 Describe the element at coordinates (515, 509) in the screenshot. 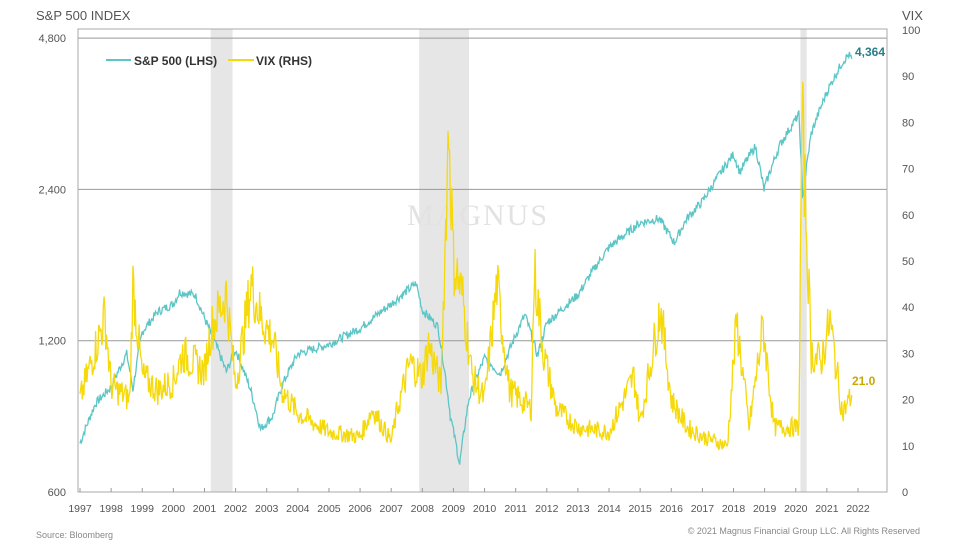

I see `x-tick-label: 2011` at that location.